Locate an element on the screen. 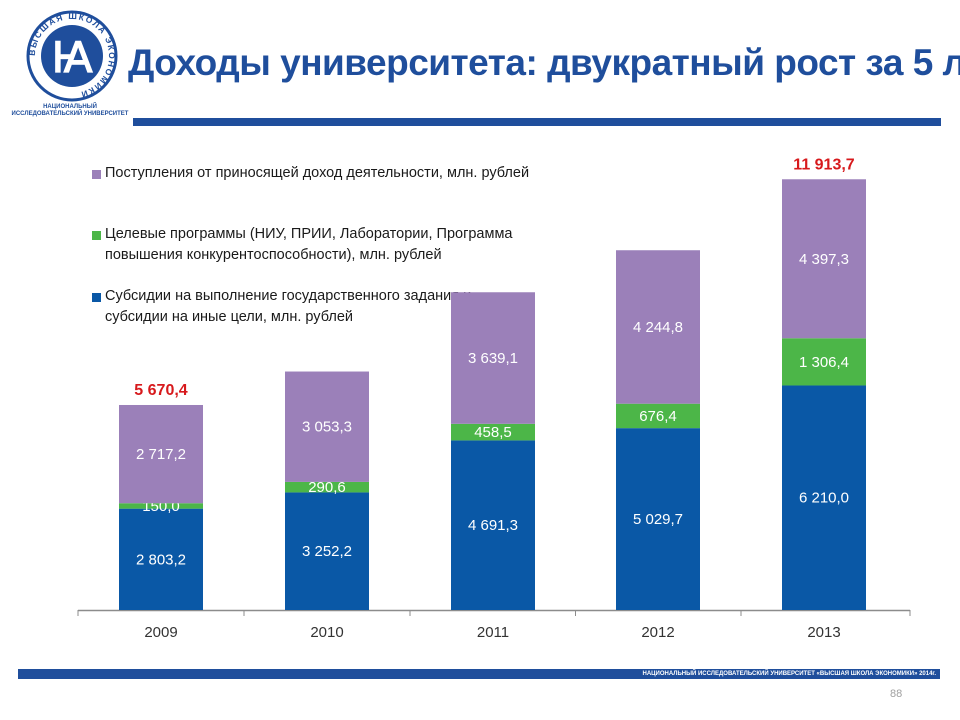 The width and height of the screenshot is (960, 720). hse-logo: ВЫСШАЯ ШКОЛА ЭКОНОМИКИ Ꙗ is located at coordinates (72, 56).